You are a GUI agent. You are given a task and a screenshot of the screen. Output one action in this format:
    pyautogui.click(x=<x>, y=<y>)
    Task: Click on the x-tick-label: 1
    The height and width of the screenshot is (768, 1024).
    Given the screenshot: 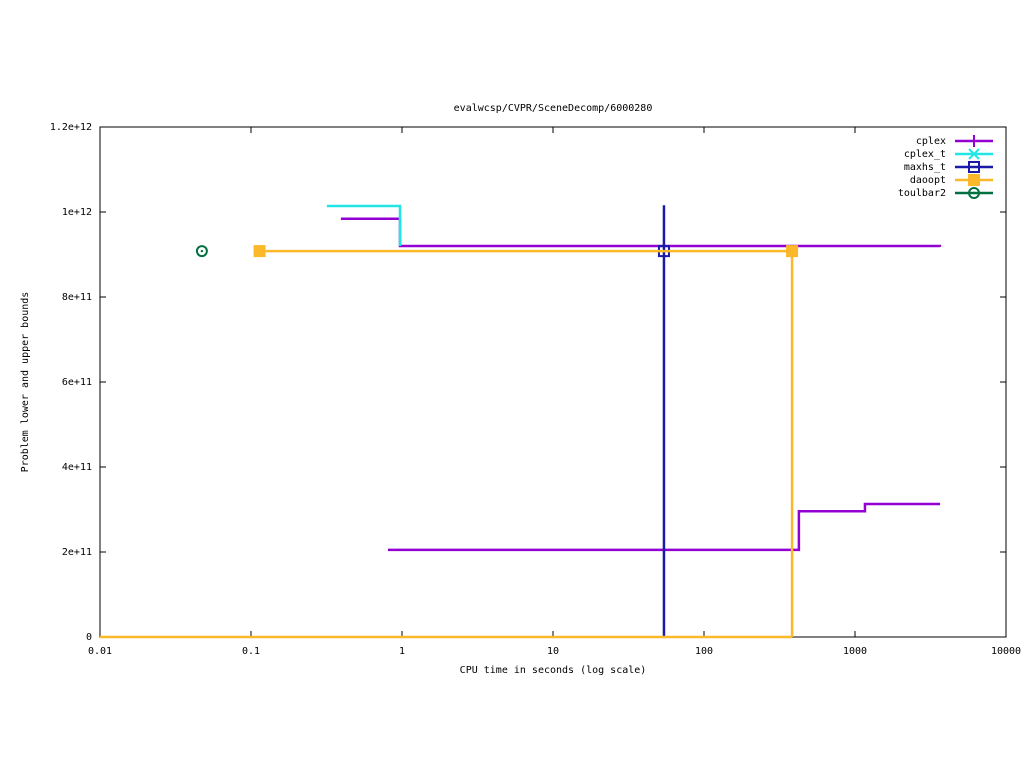 What is the action you would take?
    pyautogui.click(x=402, y=651)
    